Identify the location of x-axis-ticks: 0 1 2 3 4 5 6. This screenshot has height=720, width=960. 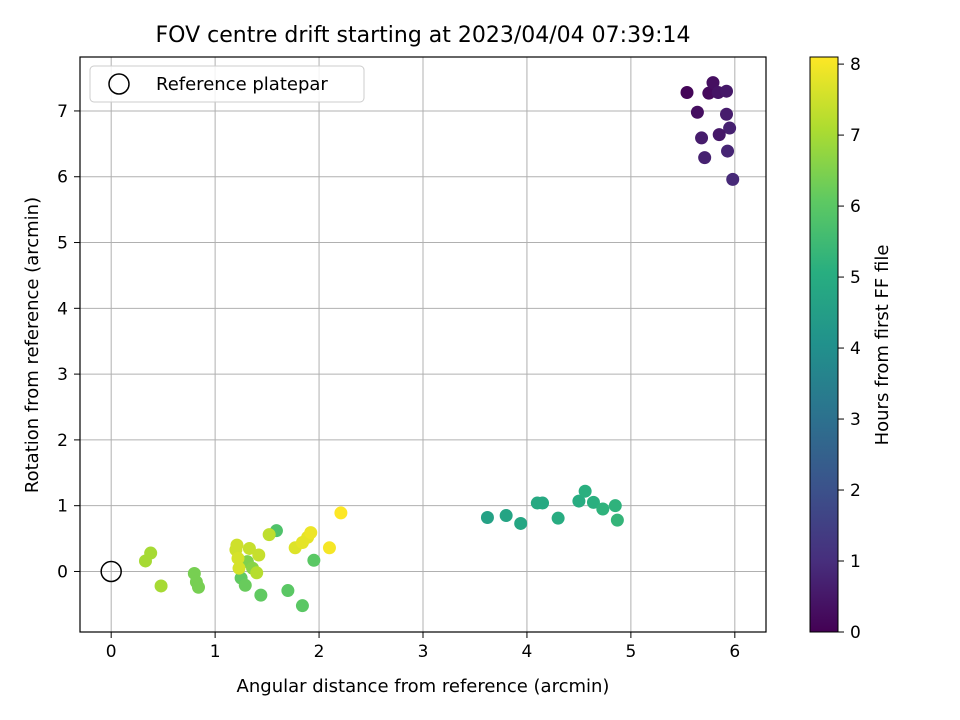
(423, 647).